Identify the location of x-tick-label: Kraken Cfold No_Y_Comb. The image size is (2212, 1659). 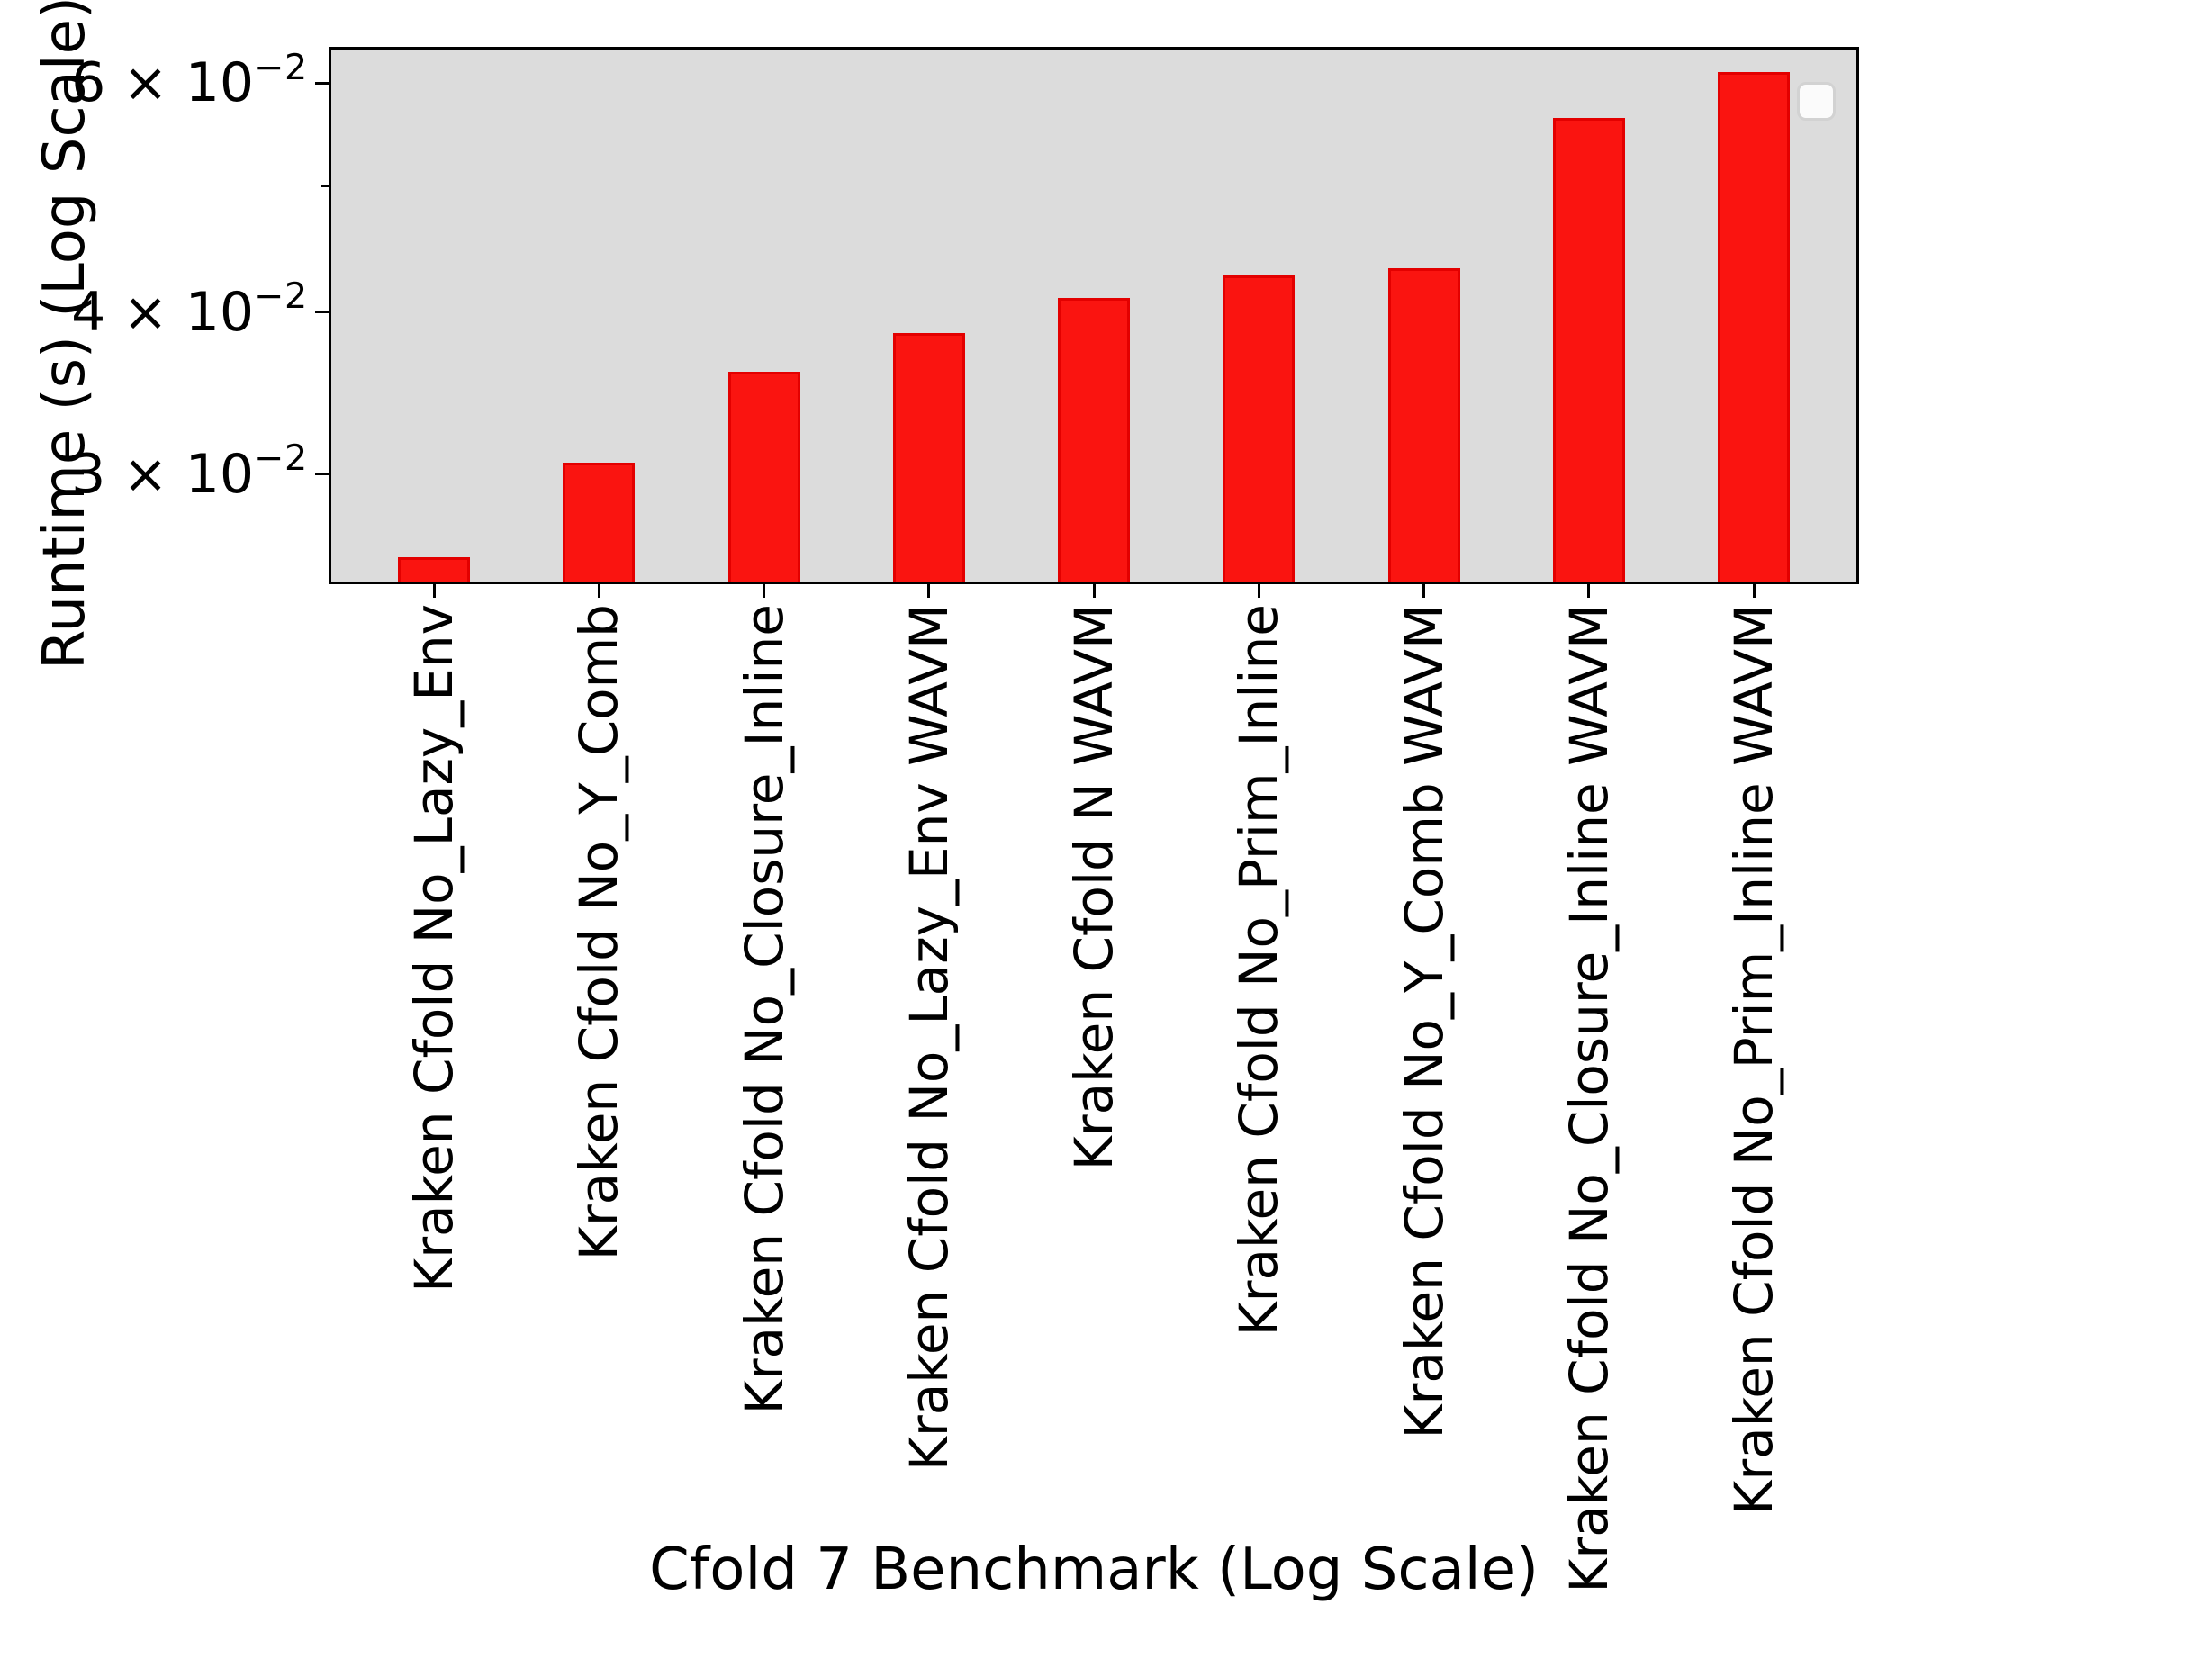
(599, 932).